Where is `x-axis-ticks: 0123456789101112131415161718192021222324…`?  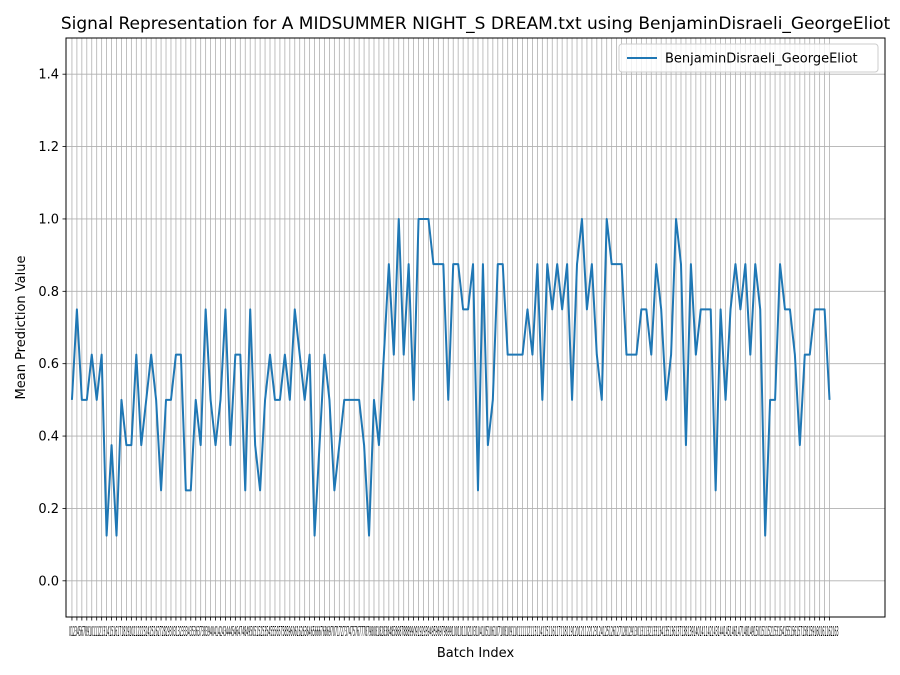
x-axis-ticks: 0123456789101112131415161718192021222324… is located at coordinates (454, 628).